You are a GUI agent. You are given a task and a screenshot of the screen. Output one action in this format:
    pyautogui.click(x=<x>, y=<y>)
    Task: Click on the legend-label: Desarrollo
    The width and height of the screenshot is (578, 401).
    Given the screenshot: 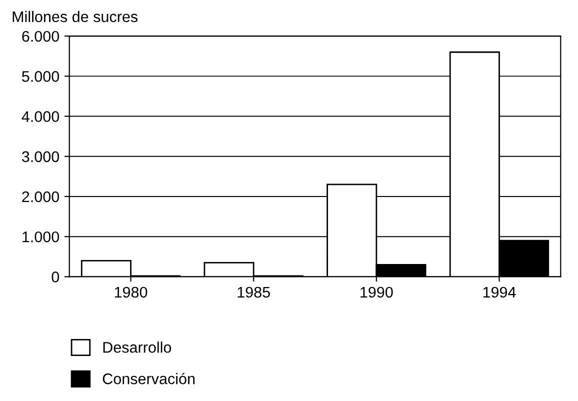 What is the action you would take?
    pyautogui.click(x=137, y=347)
    